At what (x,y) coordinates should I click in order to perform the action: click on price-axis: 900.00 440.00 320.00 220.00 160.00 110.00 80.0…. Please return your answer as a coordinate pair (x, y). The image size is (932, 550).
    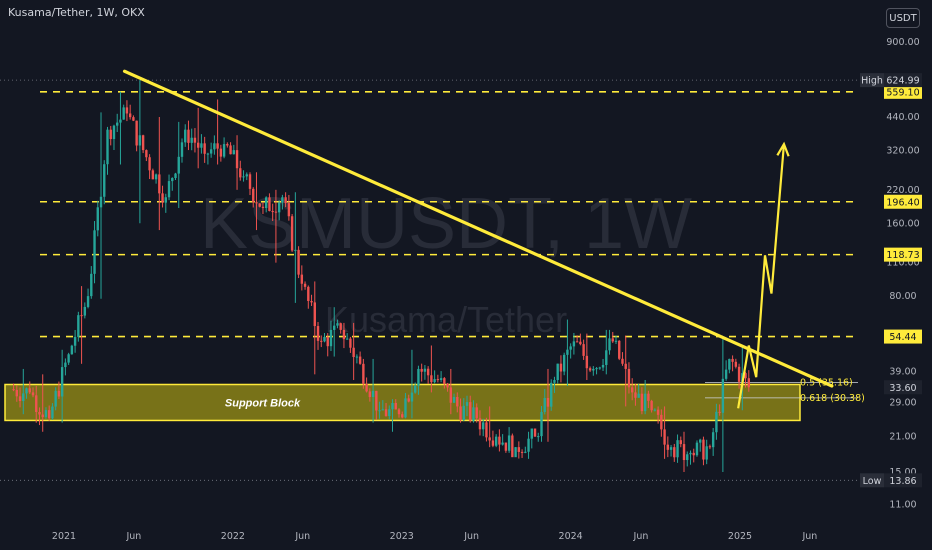
    Looking at the image, I should click on (891, 274).